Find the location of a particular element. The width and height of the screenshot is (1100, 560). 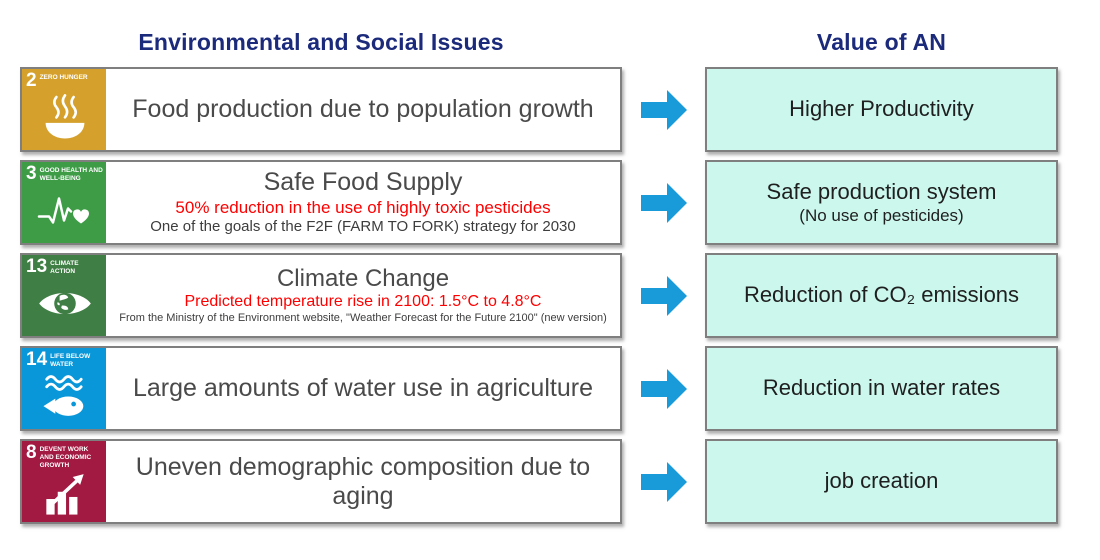

sdg-header: 14 LIFE BELOW WATER is located at coordinates (64, 359).